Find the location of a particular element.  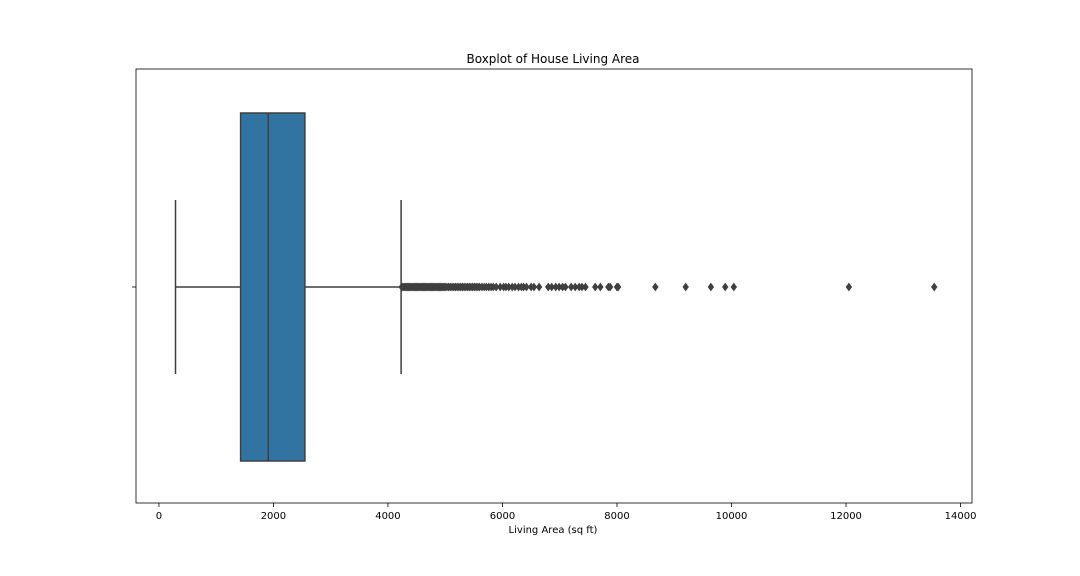

x-tick-label: 8000 is located at coordinates (616, 516).